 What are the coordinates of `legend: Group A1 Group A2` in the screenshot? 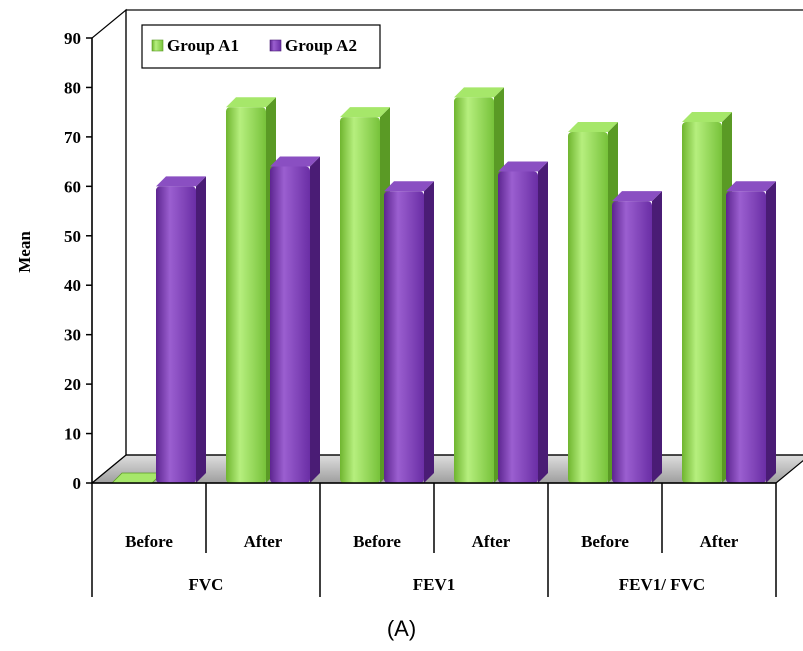 It's located at (261, 46).